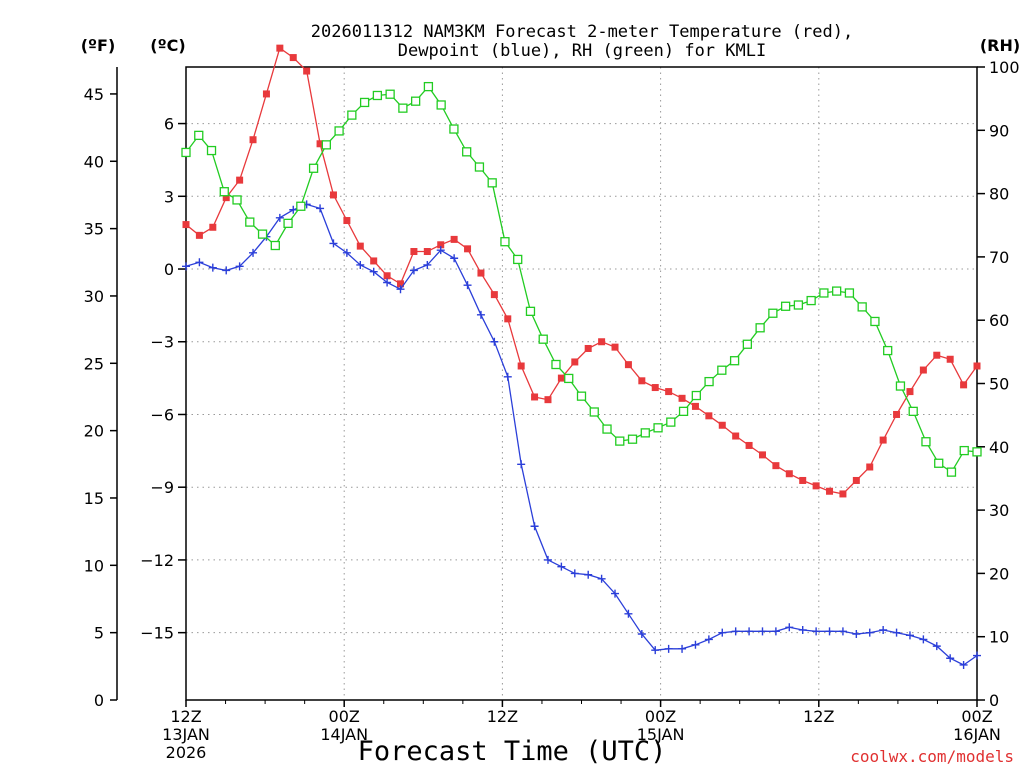 The image size is (1024, 768). Describe the element at coordinates (999, 447) in the screenshot. I see `rh-tick-label: 40` at that location.